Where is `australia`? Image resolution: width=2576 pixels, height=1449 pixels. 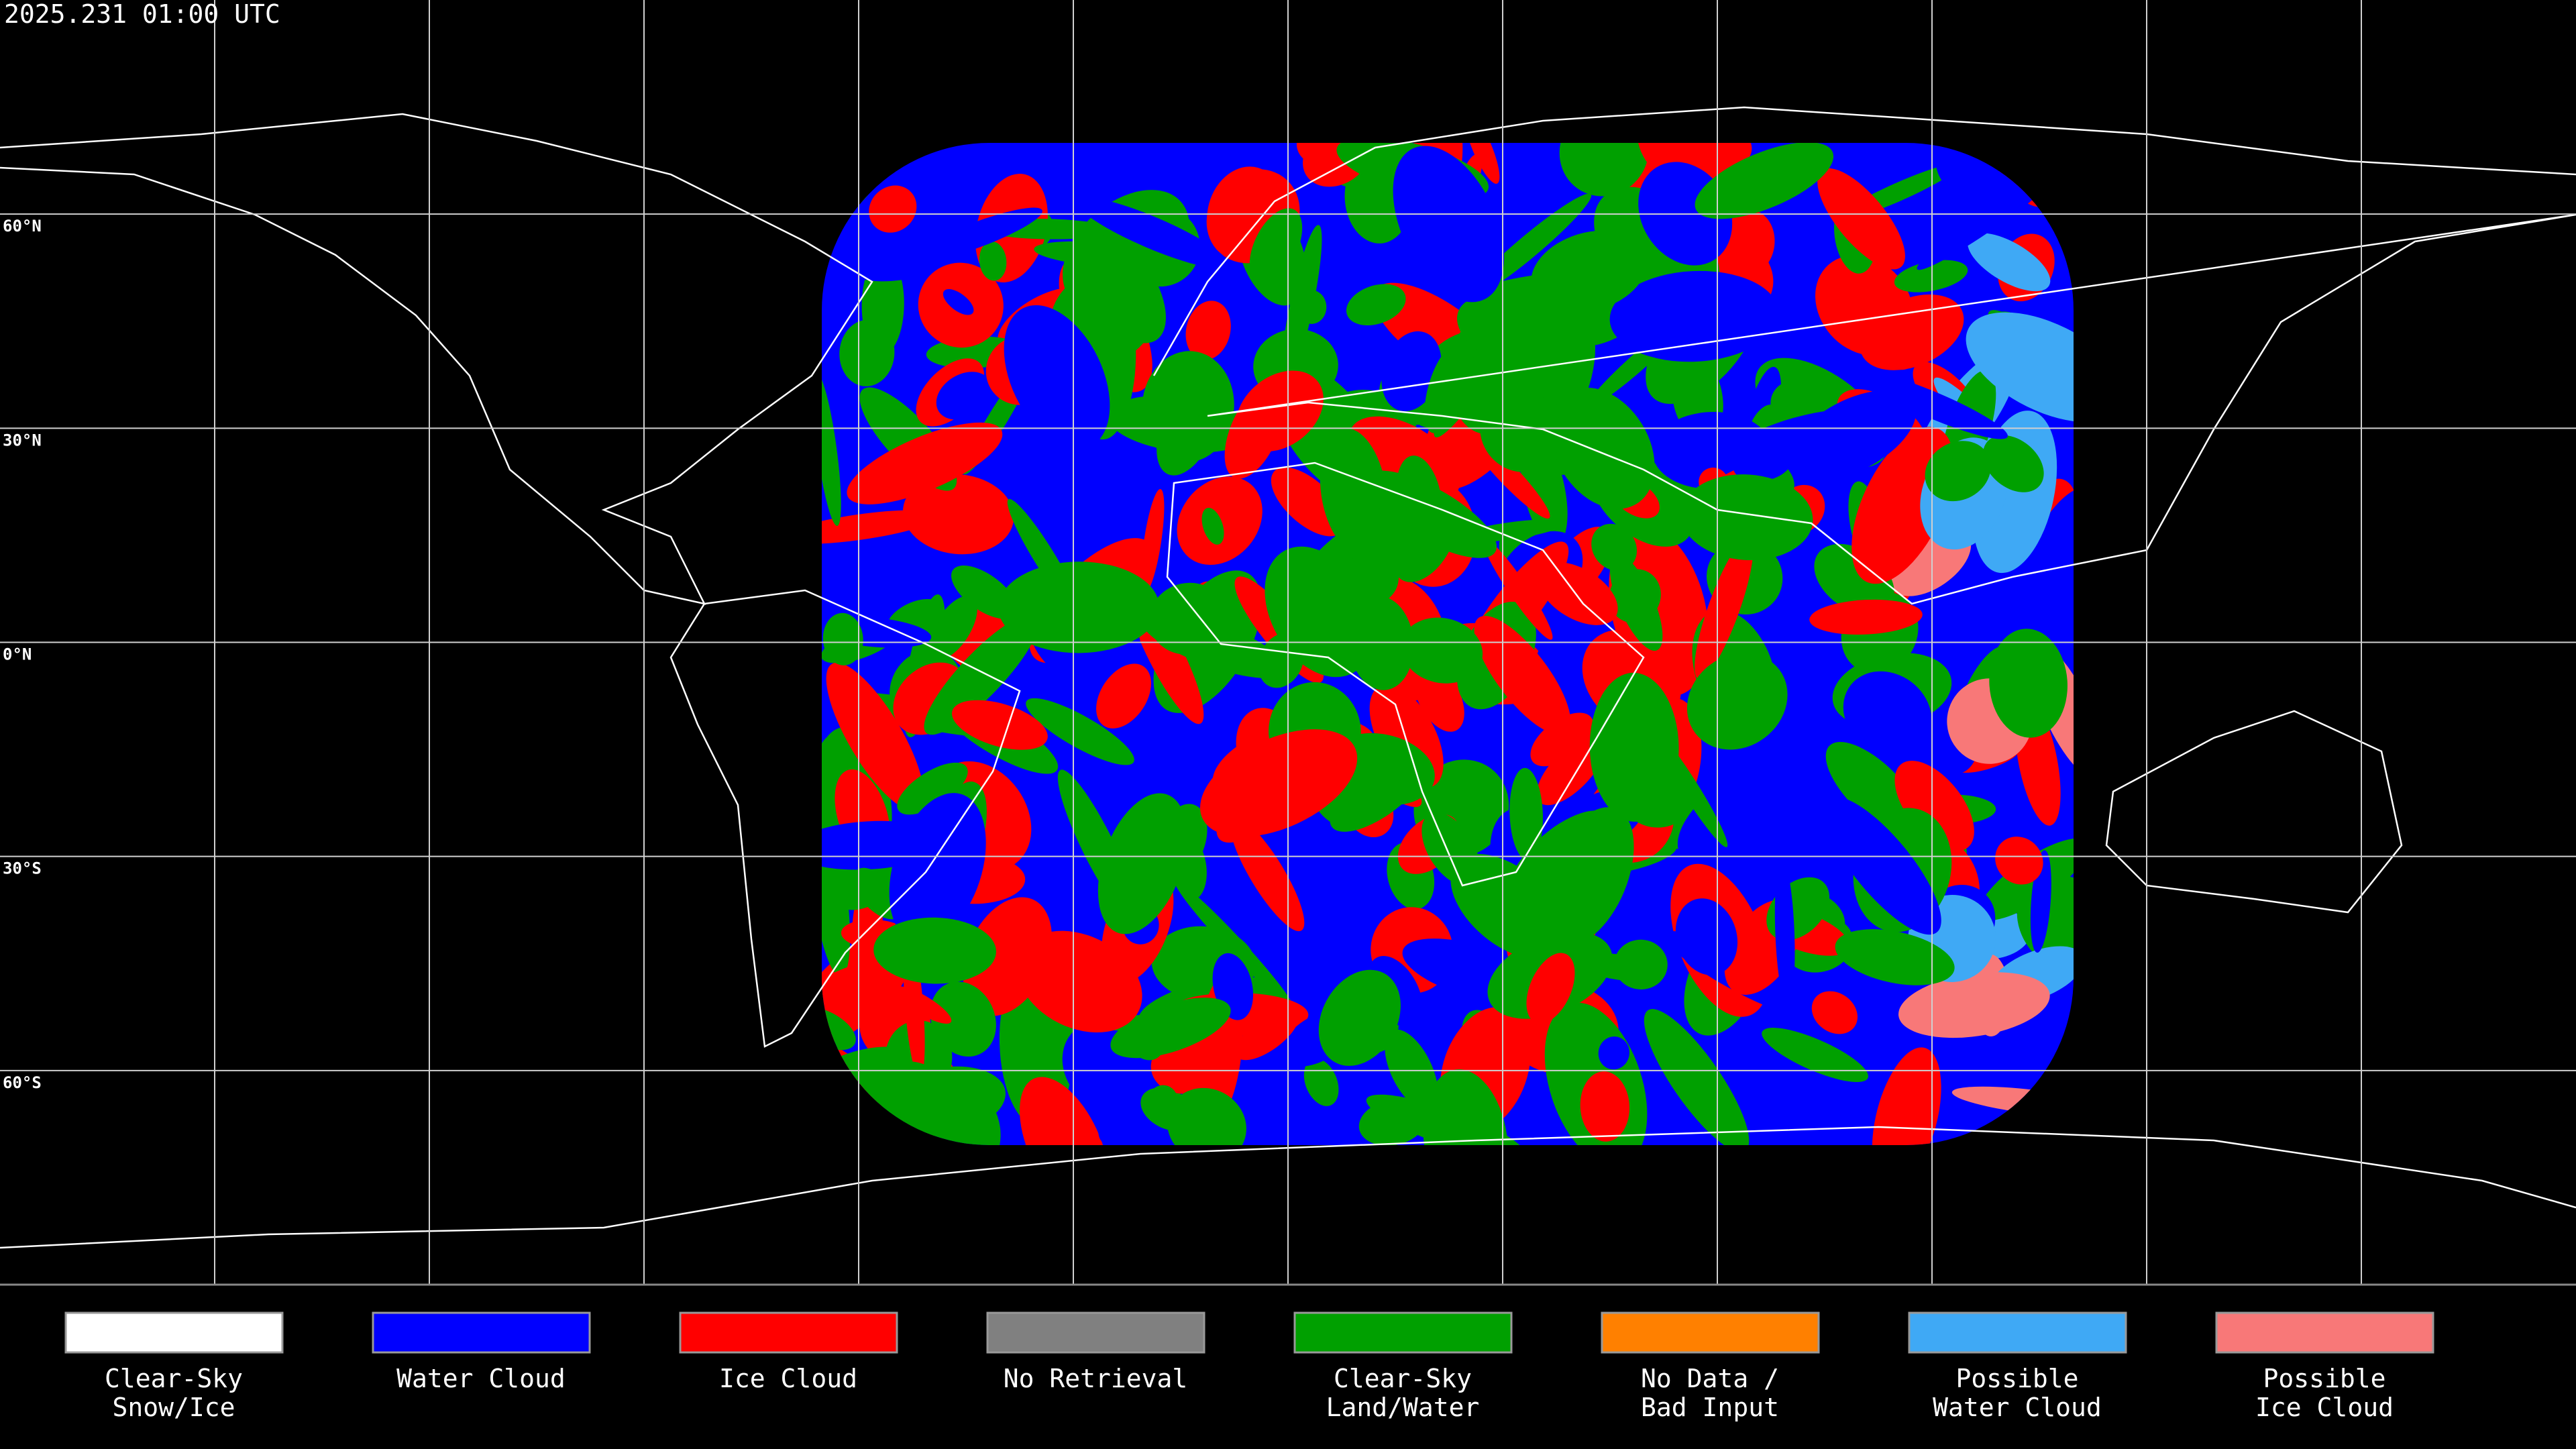 australia is located at coordinates (2254, 812).